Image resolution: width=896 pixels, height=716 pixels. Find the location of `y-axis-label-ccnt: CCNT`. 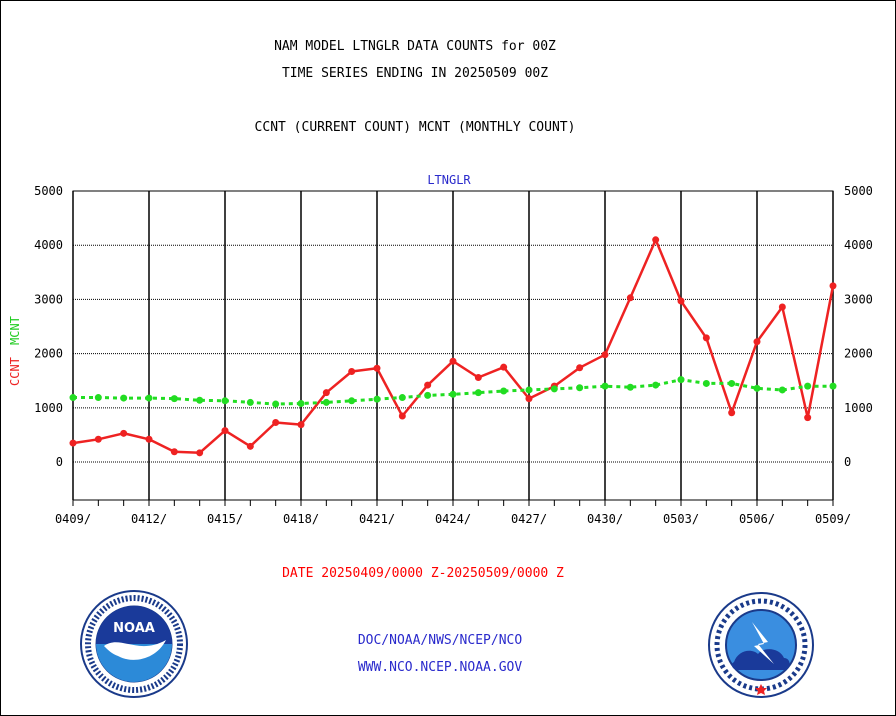

y-axis-label-ccnt: CCNT is located at coordinates (15, 371).